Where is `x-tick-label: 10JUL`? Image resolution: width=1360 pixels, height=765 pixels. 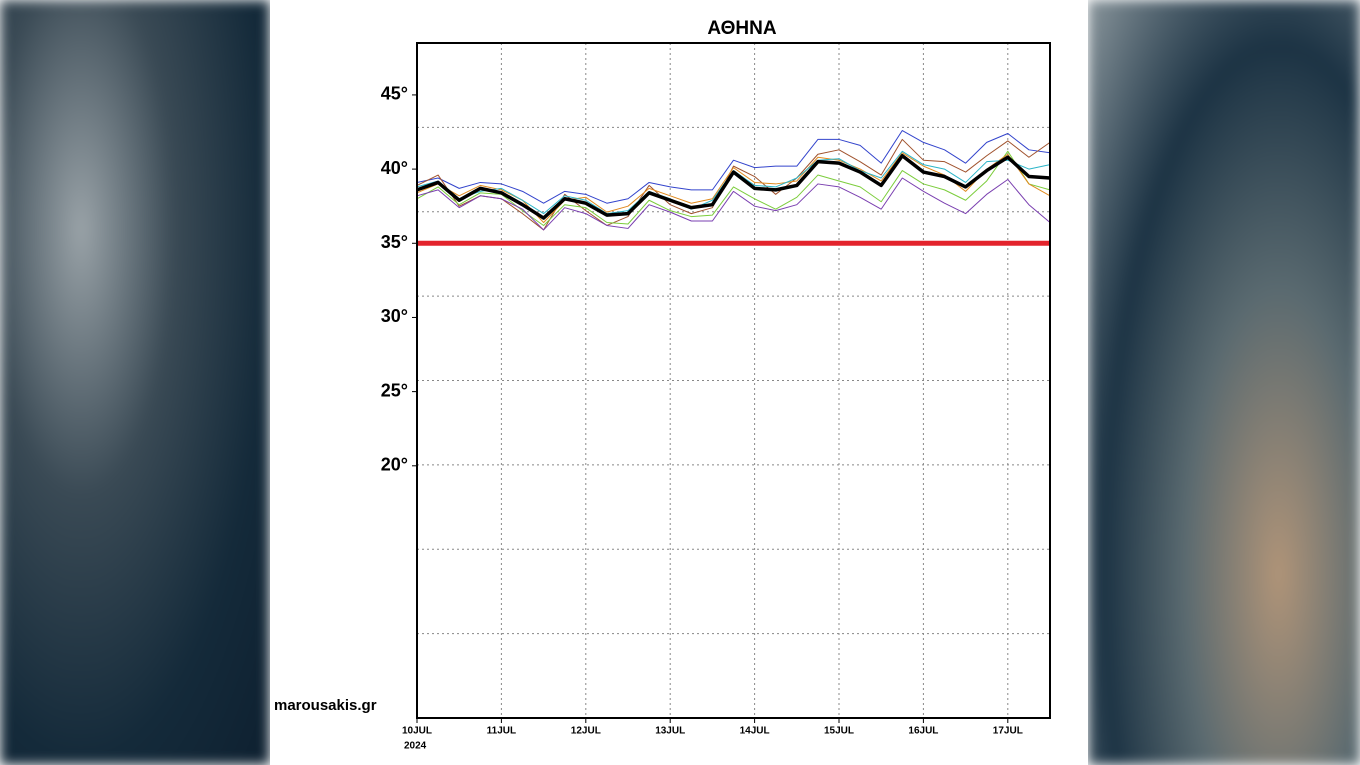
x-tick-label: 10JUL is located at coordinates (417, 731).